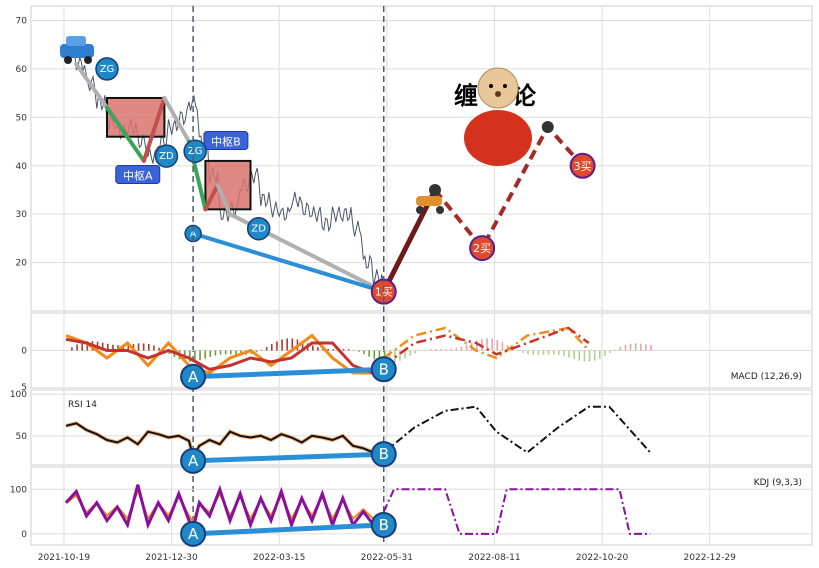 This screenshot has height=568, width=819. What do you see at coordinates (435, 189) in the screenshot?
I see `forecast-peak-dot` at bounding box center [435, 189].